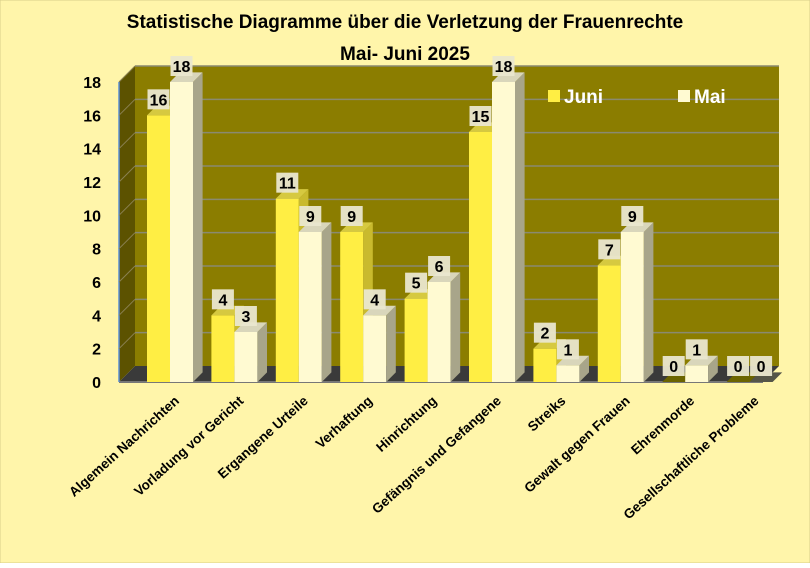 This screenshot has height=568, width=810. I want to click on data-label: 11, so click(287, 184).